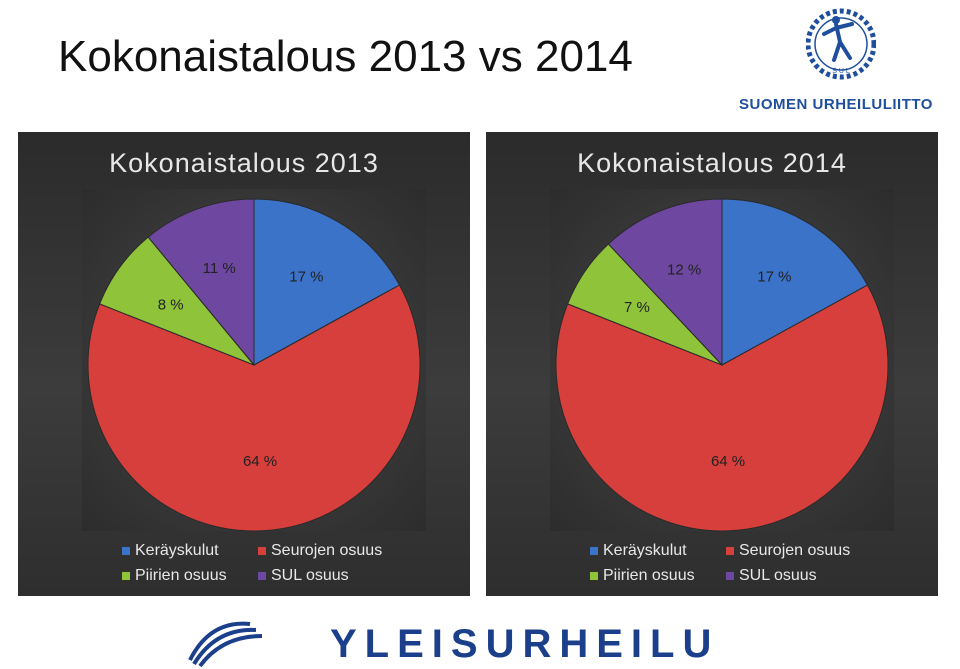 The image size is (960, 669). What do you see at coordinates (836, 104) in the screenshot?
I see `logo-text: SUOMEN URHEILULIITTO` at bounding box center [836, 104].